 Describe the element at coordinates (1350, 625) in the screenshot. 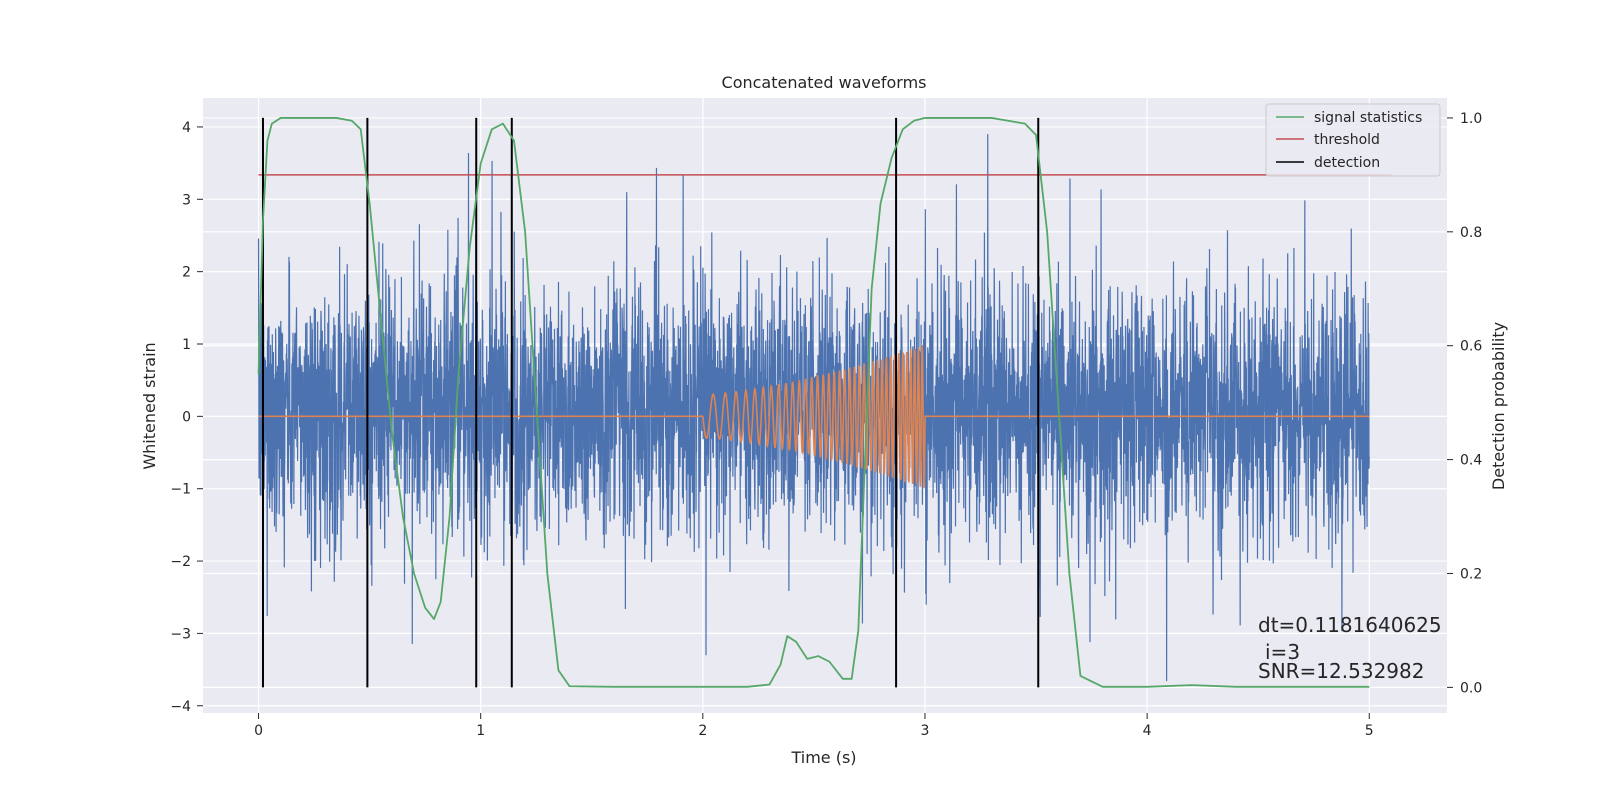

I see `annotation-dt: dt=0.1181640625` at that location.